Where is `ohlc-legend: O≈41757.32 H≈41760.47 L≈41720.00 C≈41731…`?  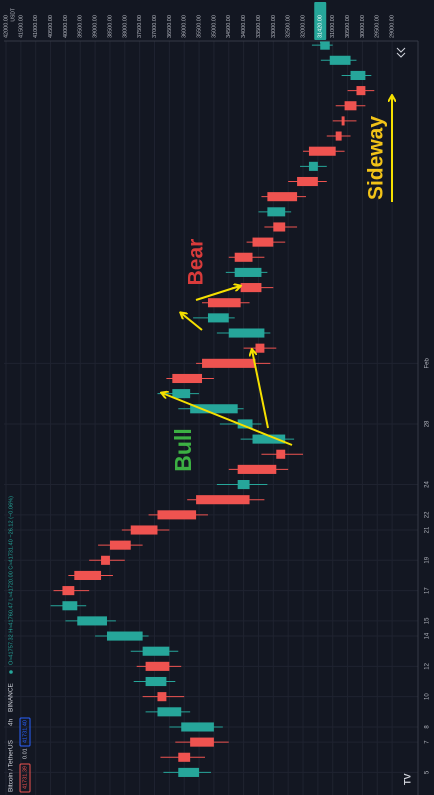
ohlc-legend: O≈41757.32 H≈41760.47 L≈41720.00 C≈41731… is located at coordinates (11, 580).